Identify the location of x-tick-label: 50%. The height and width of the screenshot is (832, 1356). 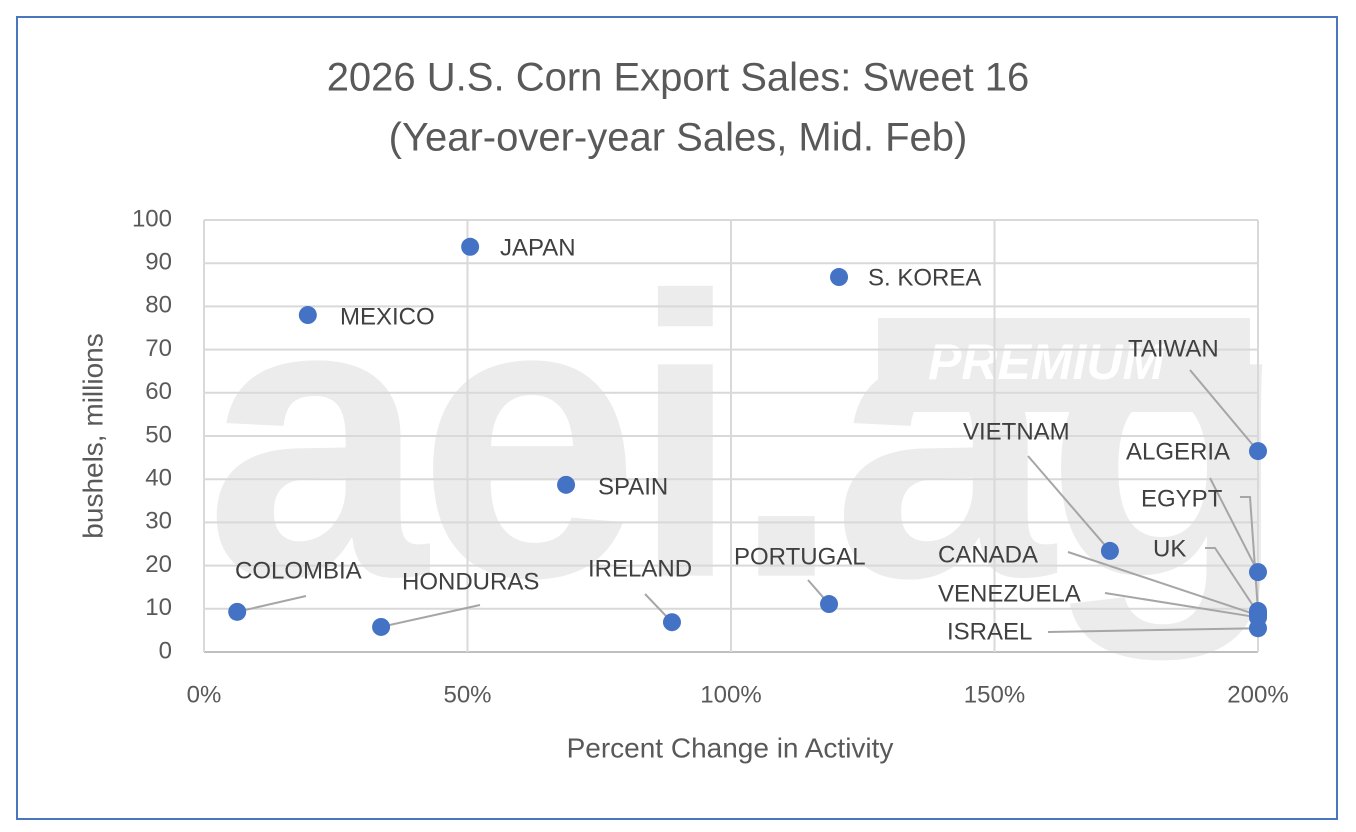
(467, 694).